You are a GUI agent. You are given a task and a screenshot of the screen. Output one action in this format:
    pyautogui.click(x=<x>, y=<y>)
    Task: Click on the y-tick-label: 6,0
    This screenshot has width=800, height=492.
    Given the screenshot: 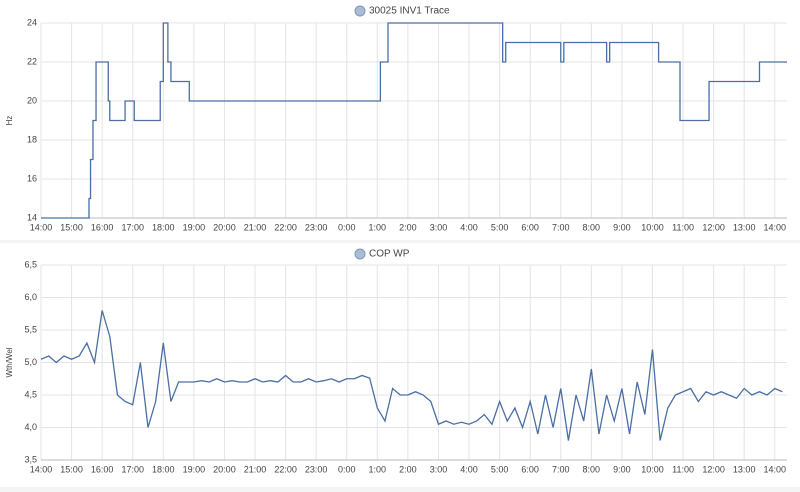 What is the action you would take?
    pyautogui.click(x=30, y=297)
    